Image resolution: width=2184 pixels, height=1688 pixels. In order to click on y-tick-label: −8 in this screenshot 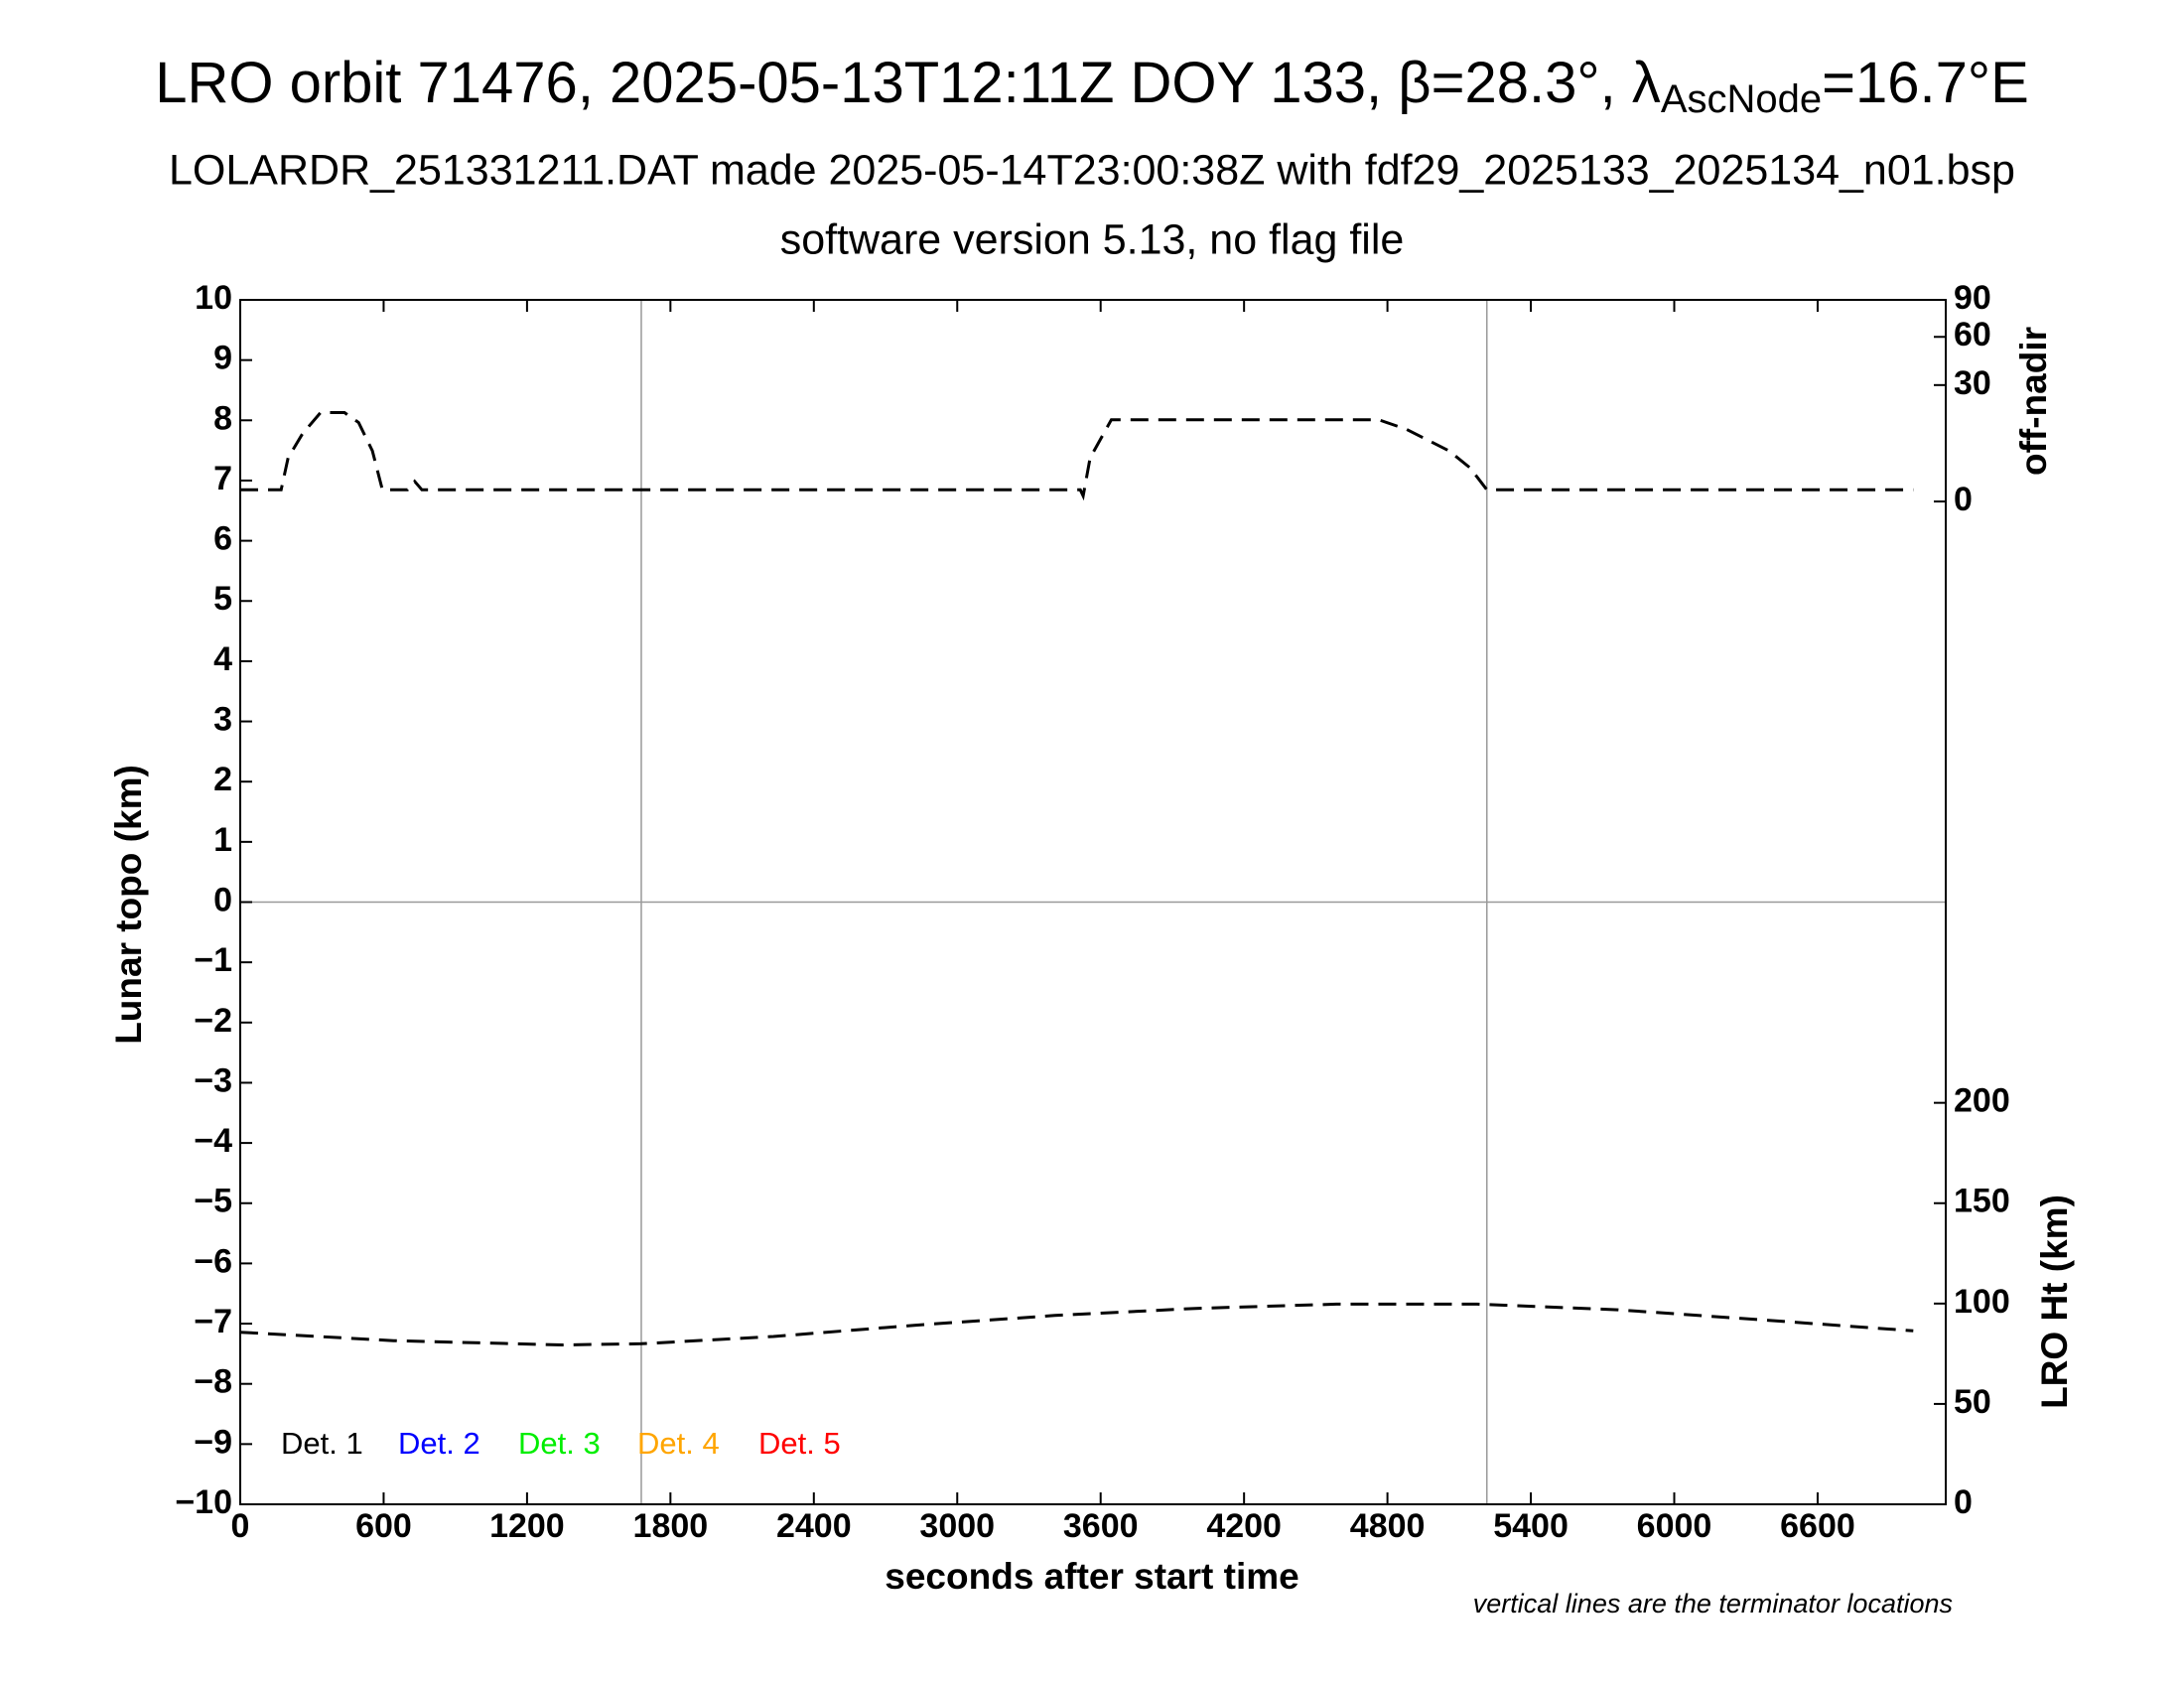, I will do `click(213, 1382)`.